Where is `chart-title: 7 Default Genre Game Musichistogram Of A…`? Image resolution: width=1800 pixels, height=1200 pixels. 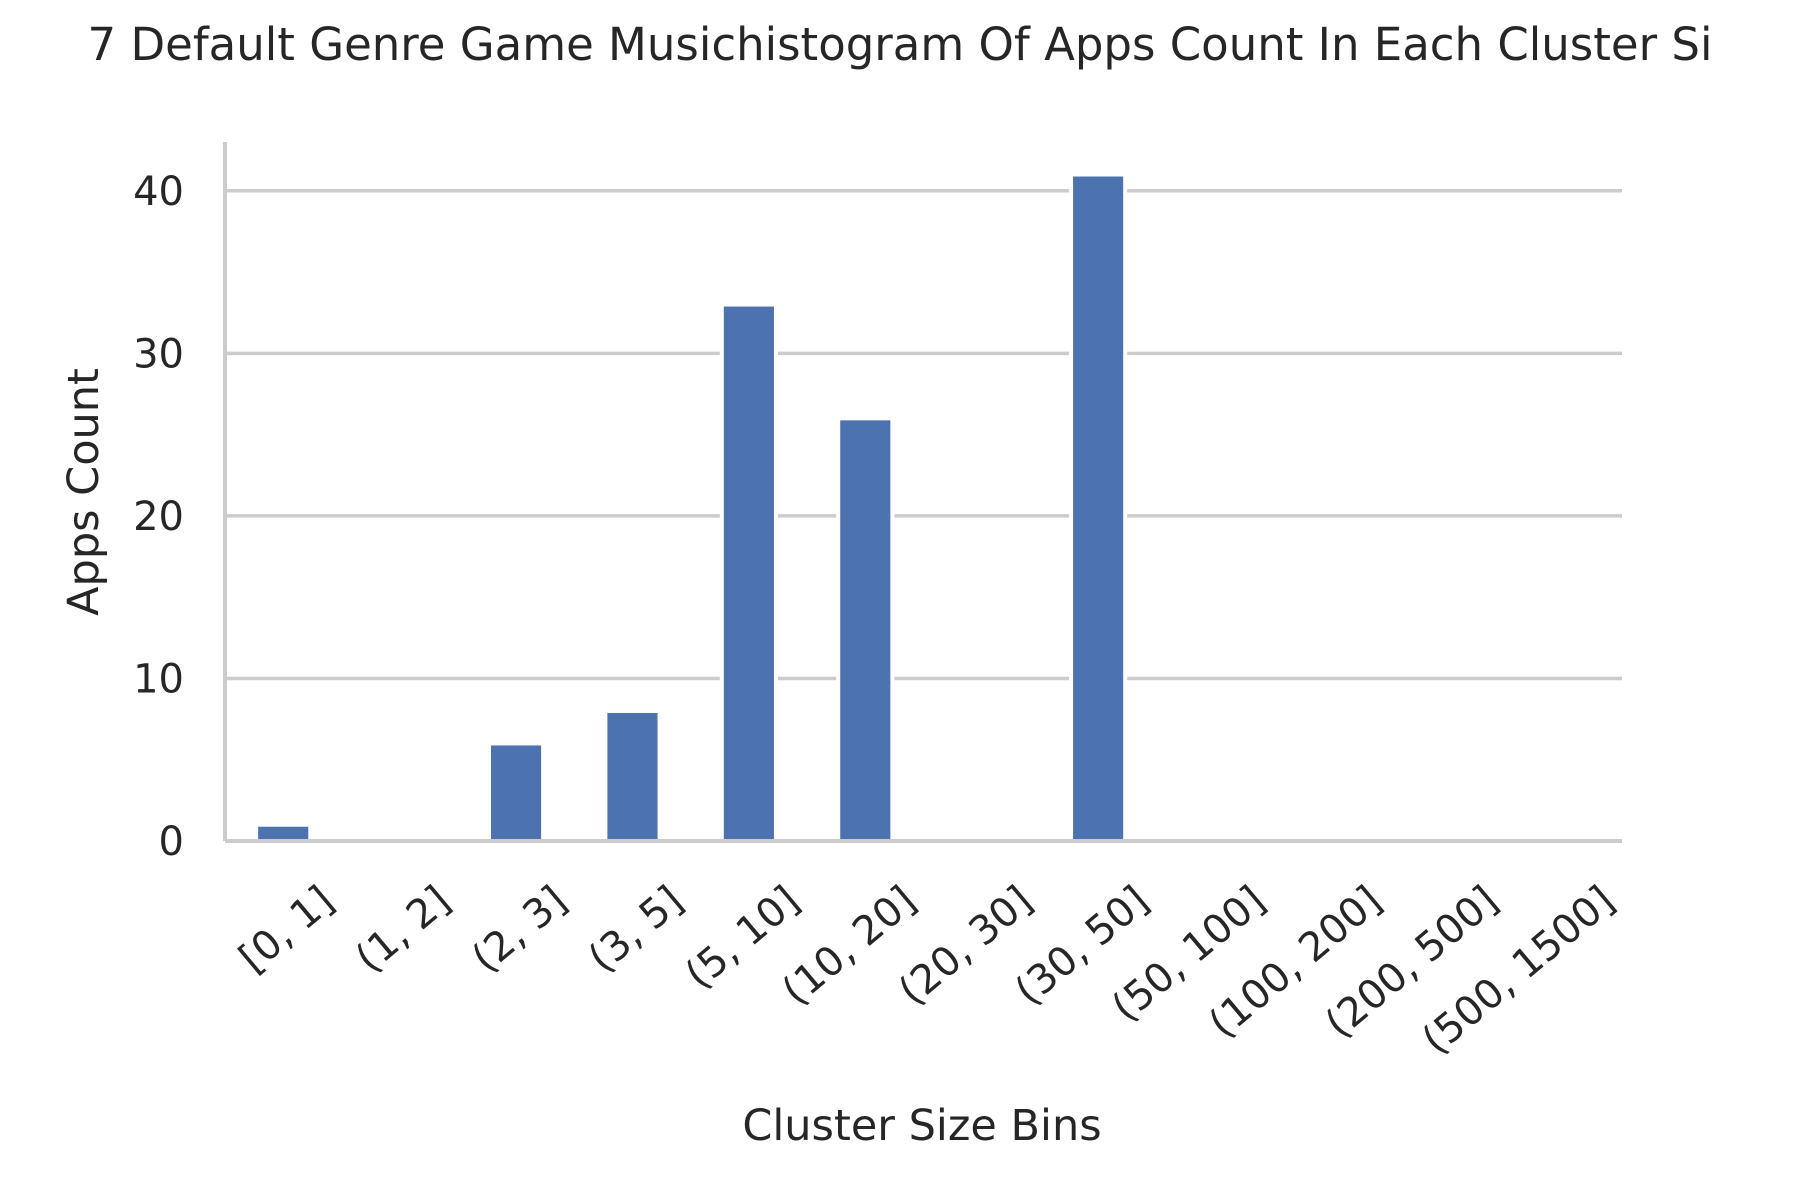
chart-title: 7 Default Genre Game Musichistogram Of A… is located at coordinates (900, 44).